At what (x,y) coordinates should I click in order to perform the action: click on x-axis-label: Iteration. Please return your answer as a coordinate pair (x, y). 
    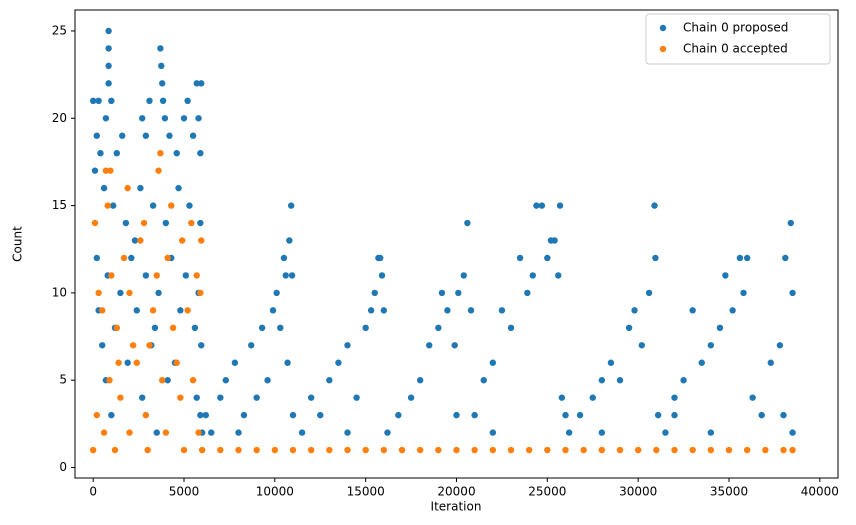
    Looking at the image, I should click on (456, 507).